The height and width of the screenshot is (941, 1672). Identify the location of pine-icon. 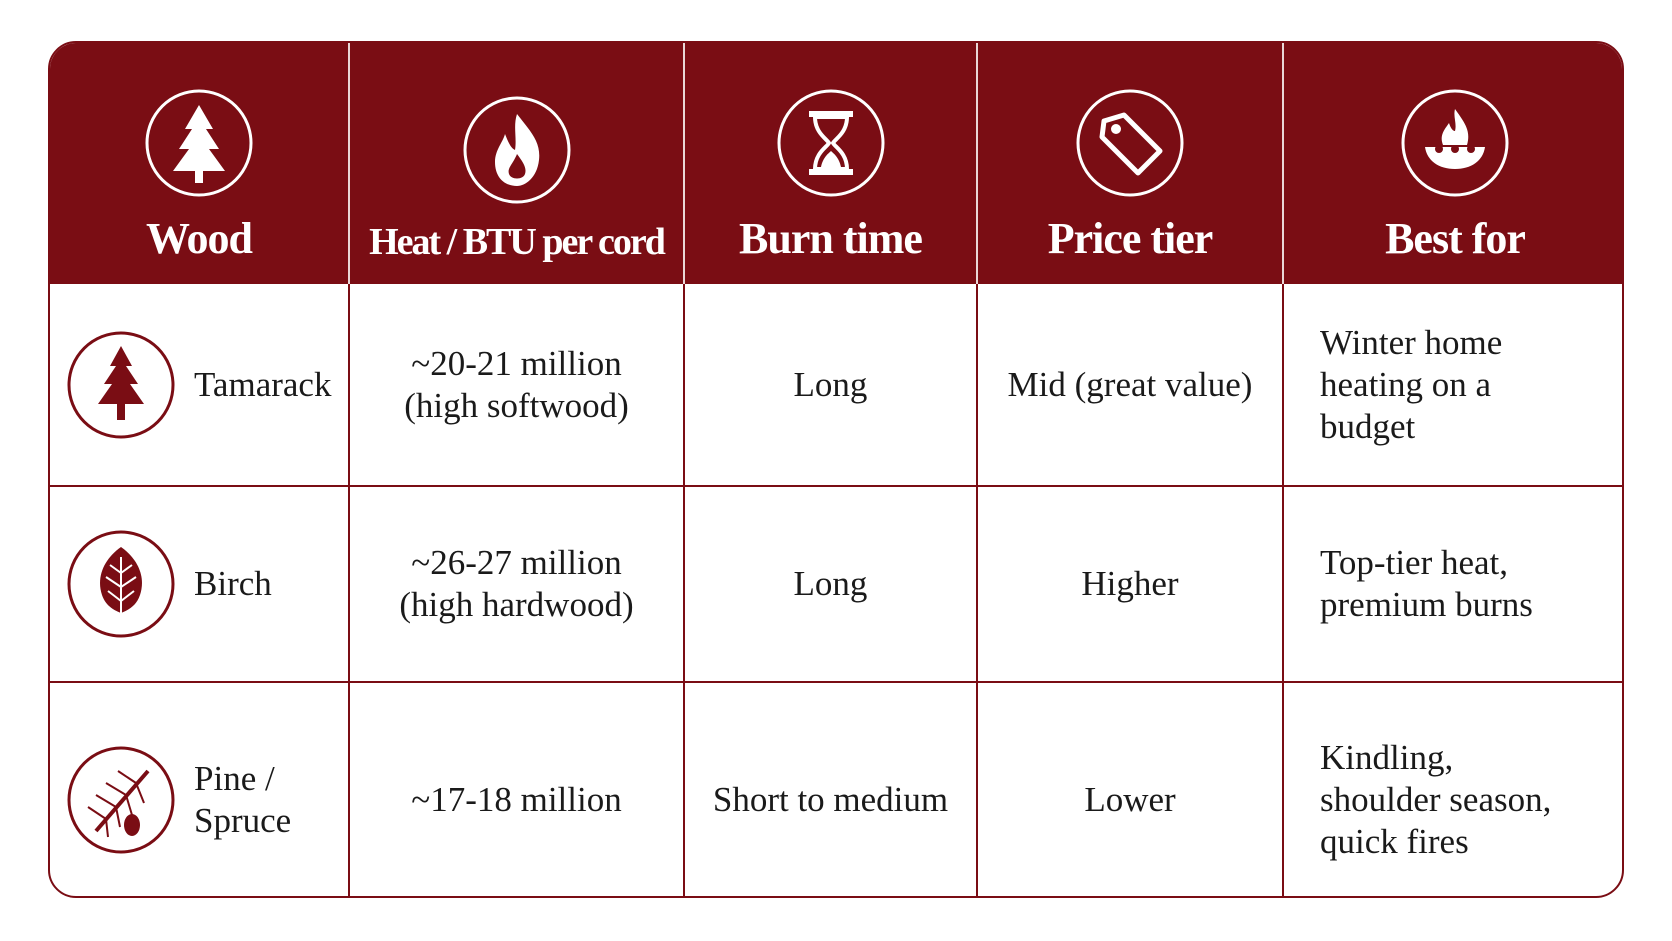
(121, 800).